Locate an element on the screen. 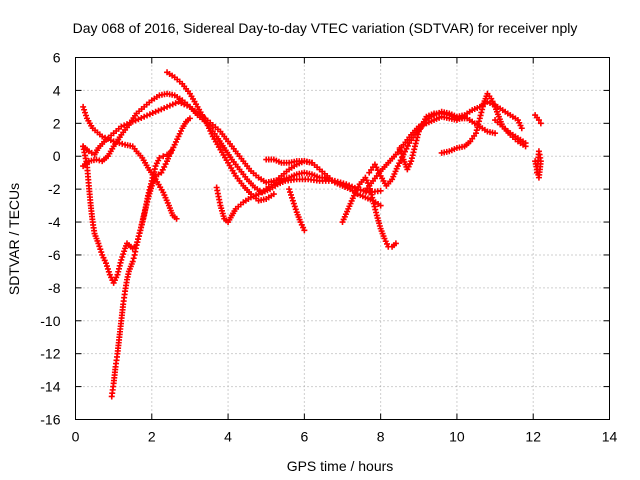 This screenshot has width=640, height=480. y-tick-label: -12 is located at coordinates (50, 354).